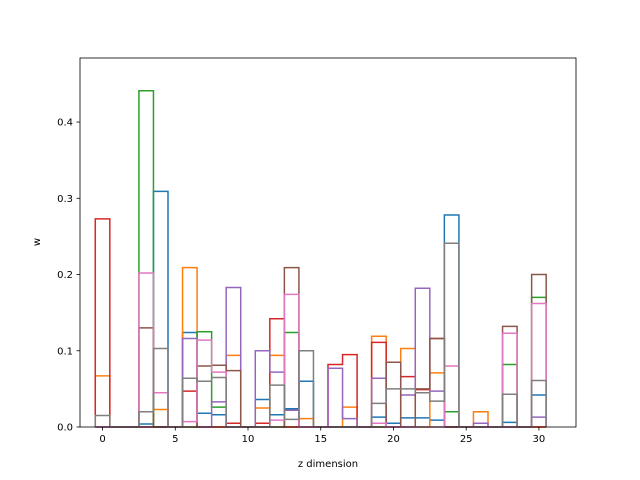 The image size is (640, 480). What do you see at coordinates (37, 242) in the screenshot?
I see `y-axis-label: w` at bounding box center [37, 242].